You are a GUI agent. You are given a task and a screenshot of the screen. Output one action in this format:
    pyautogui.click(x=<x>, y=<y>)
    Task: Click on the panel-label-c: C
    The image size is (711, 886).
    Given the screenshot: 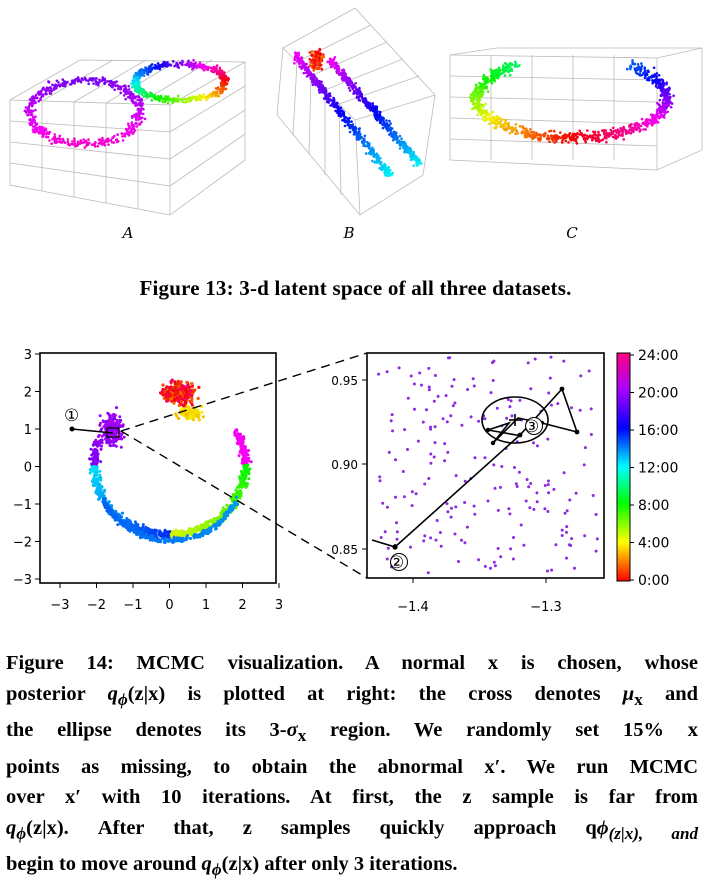 What is the action you would take?
    pyautogui.click(x=572, y=233)
    